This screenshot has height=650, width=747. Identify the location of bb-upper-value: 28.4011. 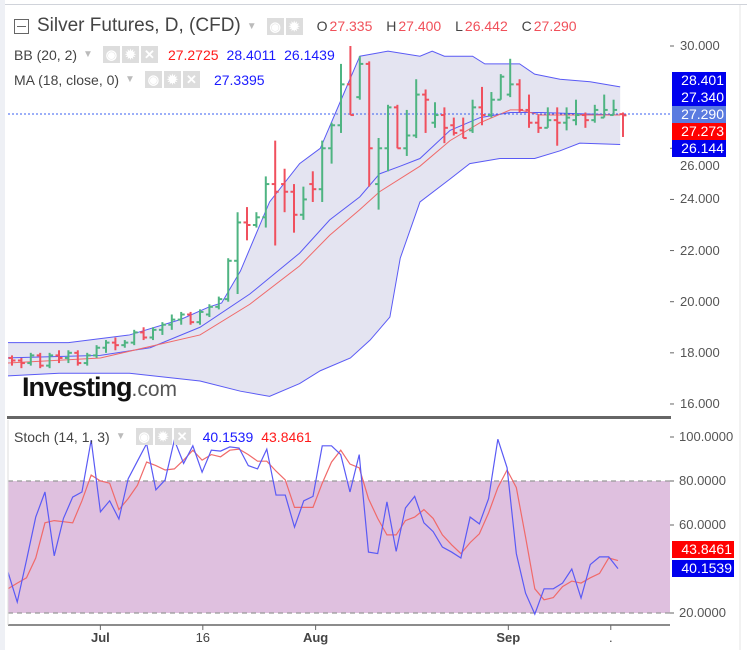
(251, 54).